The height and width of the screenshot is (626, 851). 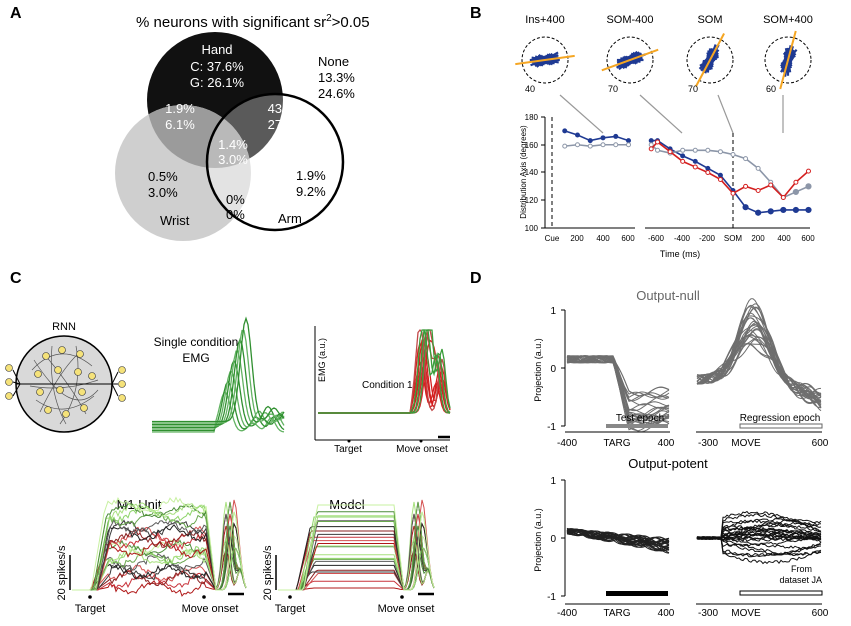 What do you see at coordinates (708, 443) in the screenshot?
I see `d-null-x-m300: -300` at bounding box center [708, 443].